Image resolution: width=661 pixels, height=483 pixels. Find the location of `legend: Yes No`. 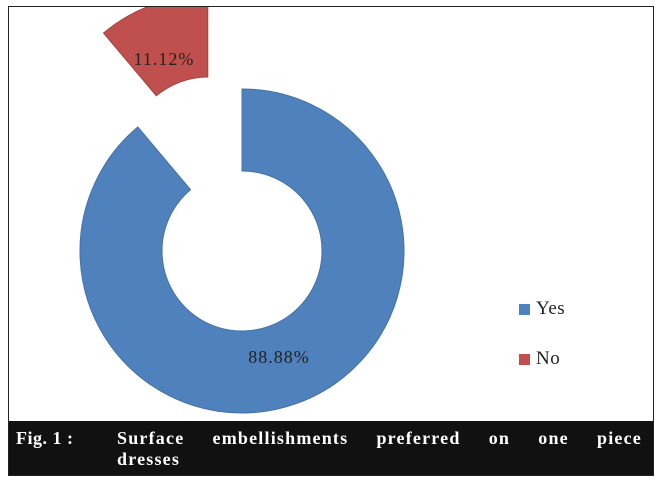

legend: Yes No is located at coordinates (542, 347).